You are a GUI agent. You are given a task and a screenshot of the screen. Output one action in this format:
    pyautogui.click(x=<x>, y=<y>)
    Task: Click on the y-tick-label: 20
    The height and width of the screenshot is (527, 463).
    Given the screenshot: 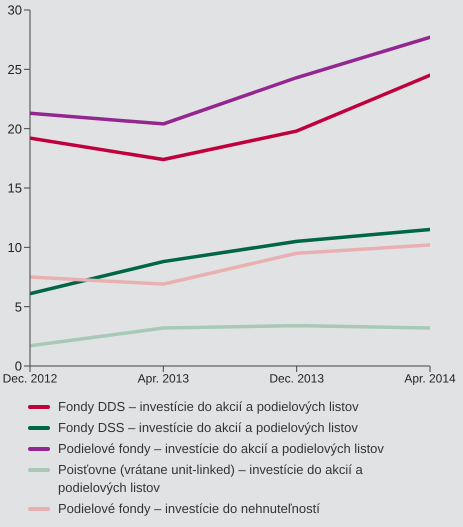 What is the action you would take?
    pyautogui.click(x=15, y=128)
    